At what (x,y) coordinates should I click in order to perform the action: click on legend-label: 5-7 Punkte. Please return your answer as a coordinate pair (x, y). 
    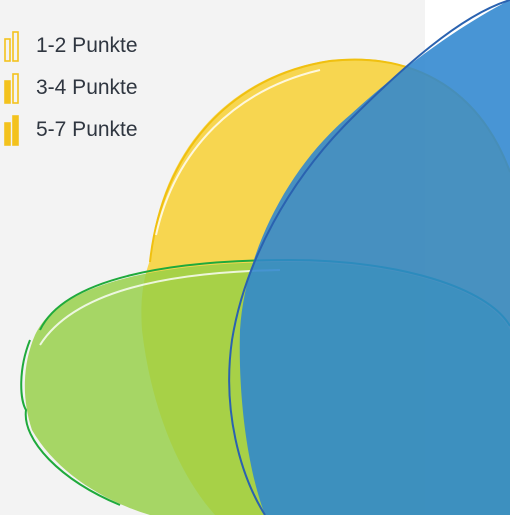
    Looking at the image, I should click on (87, 129).